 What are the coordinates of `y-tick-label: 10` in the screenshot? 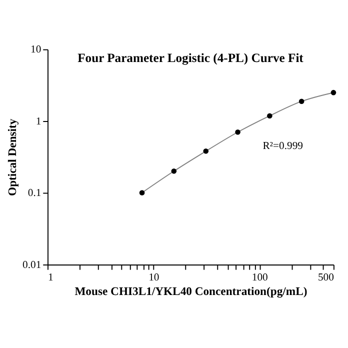 It's located at (36, 50).